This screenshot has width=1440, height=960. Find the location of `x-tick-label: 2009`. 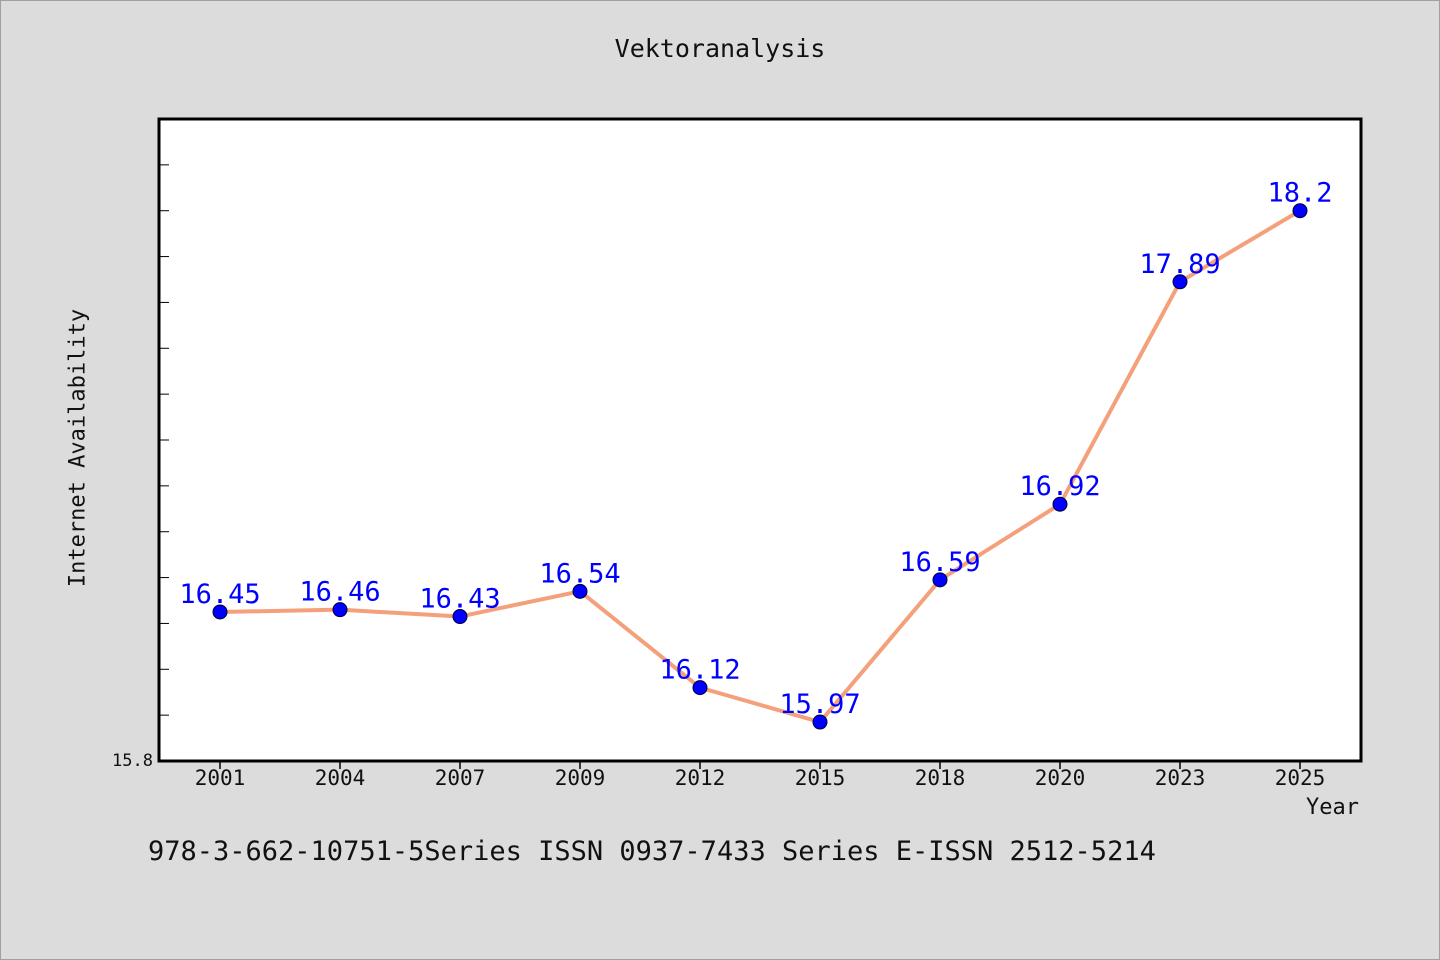

x-tick-label: 2009 is located at coordinates (580, 778).